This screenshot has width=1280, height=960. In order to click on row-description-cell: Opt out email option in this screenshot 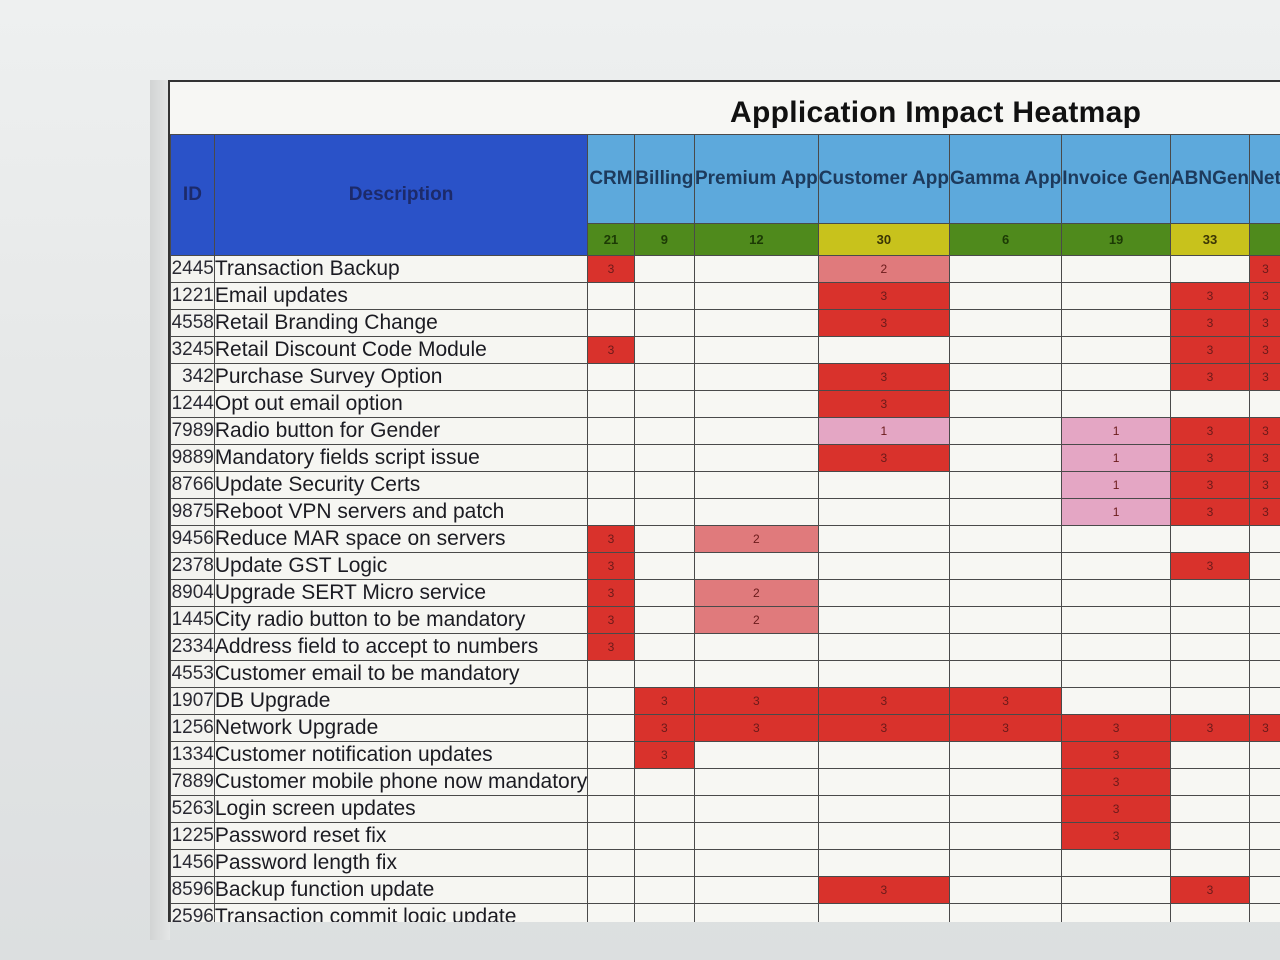, I will do `click(401, 404)`.